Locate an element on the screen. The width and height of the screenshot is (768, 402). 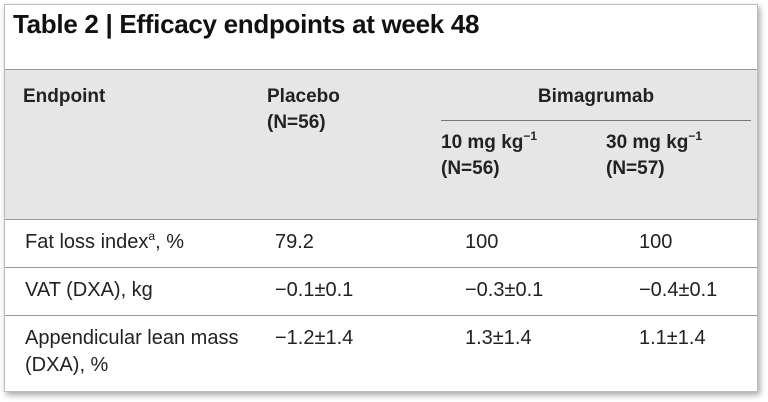
header-dose2: 30 mg kg−1 (N=57) is located at coordinates (654, 156).